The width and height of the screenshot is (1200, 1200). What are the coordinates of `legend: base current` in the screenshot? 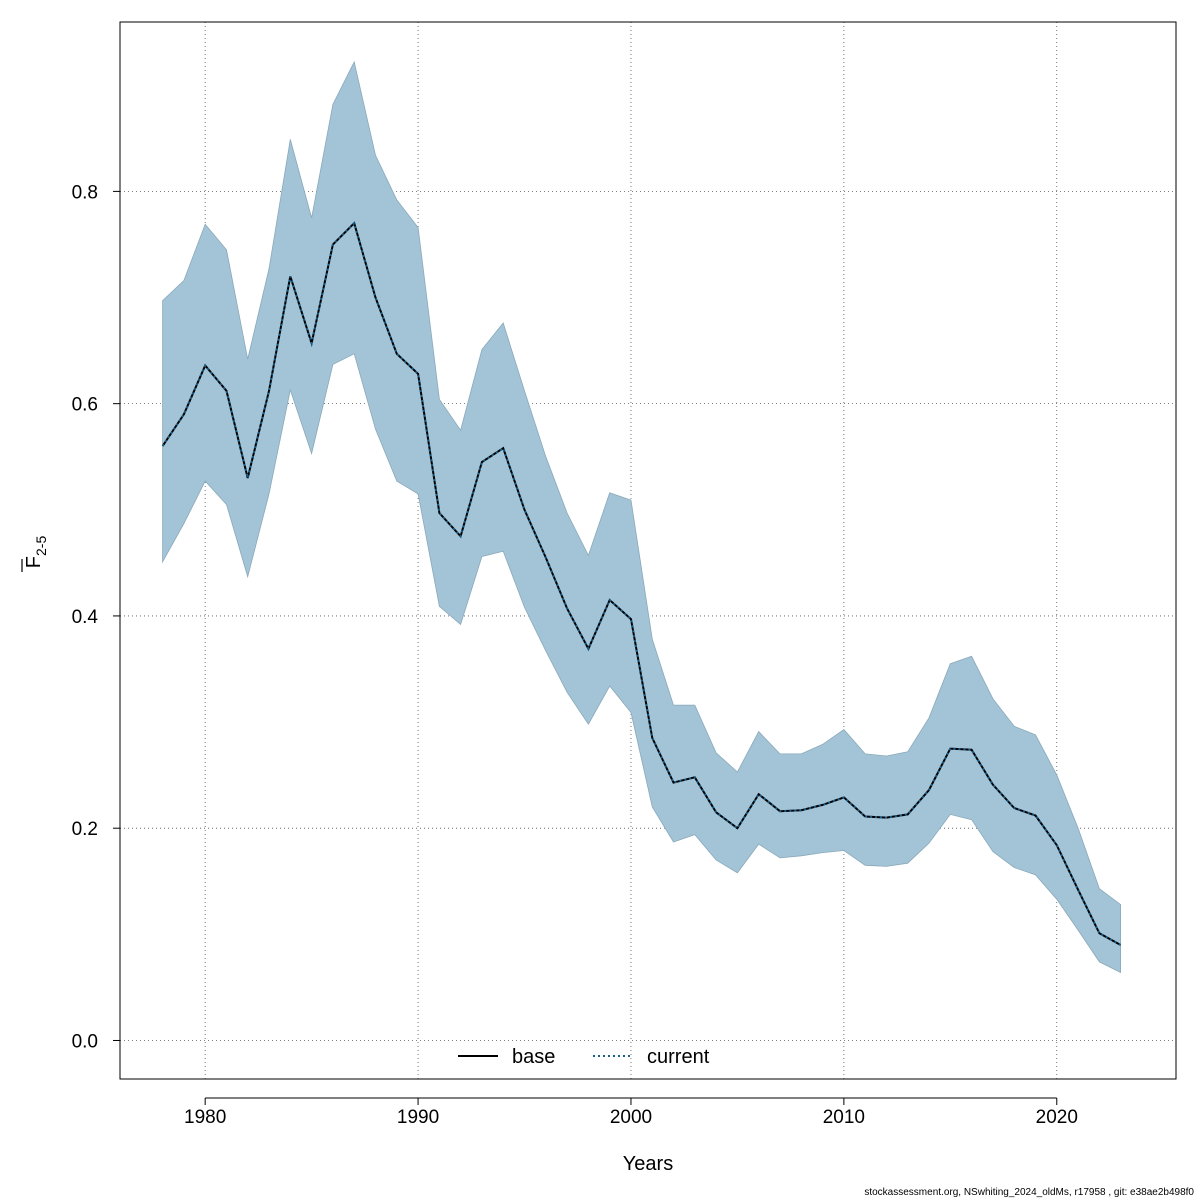 It's located at (584, 1057).